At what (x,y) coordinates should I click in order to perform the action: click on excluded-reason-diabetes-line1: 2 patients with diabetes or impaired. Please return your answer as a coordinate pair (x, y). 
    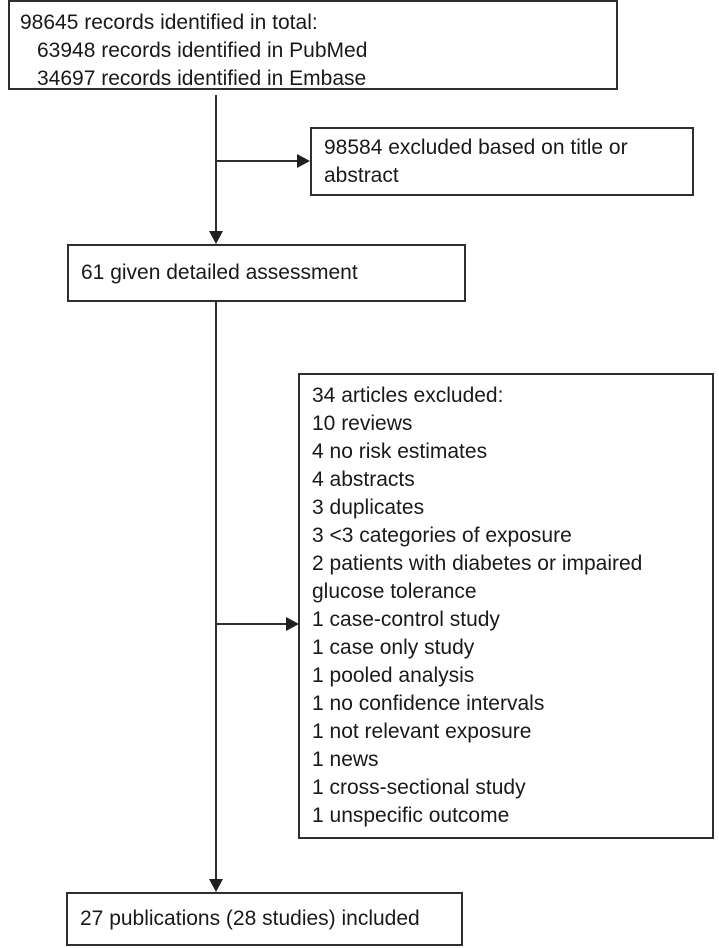
    Looking at the image, I should click on (477, 563).